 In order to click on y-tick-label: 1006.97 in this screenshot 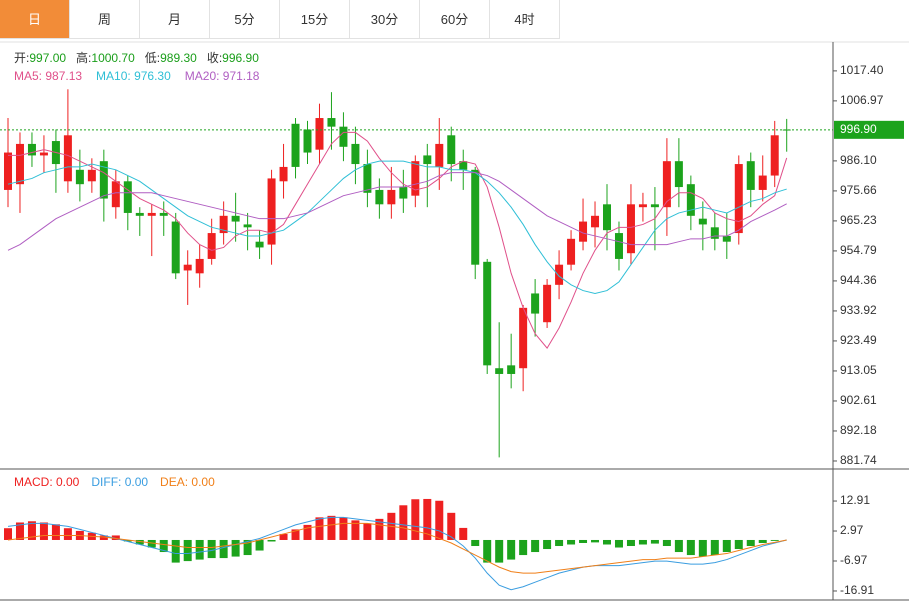, I will do `click(862, 100)`.